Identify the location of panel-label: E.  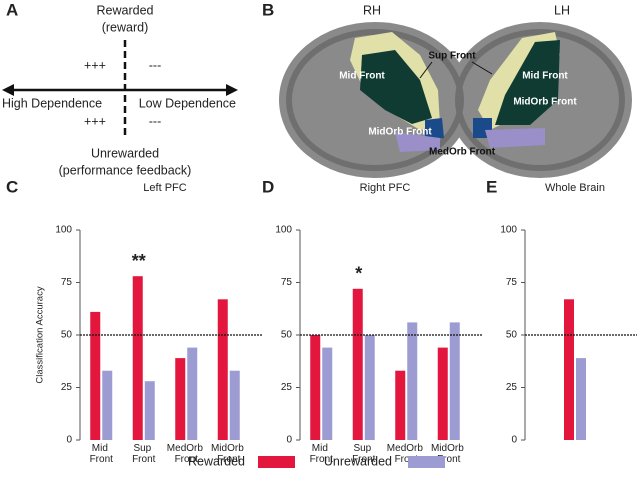
(491, 186).